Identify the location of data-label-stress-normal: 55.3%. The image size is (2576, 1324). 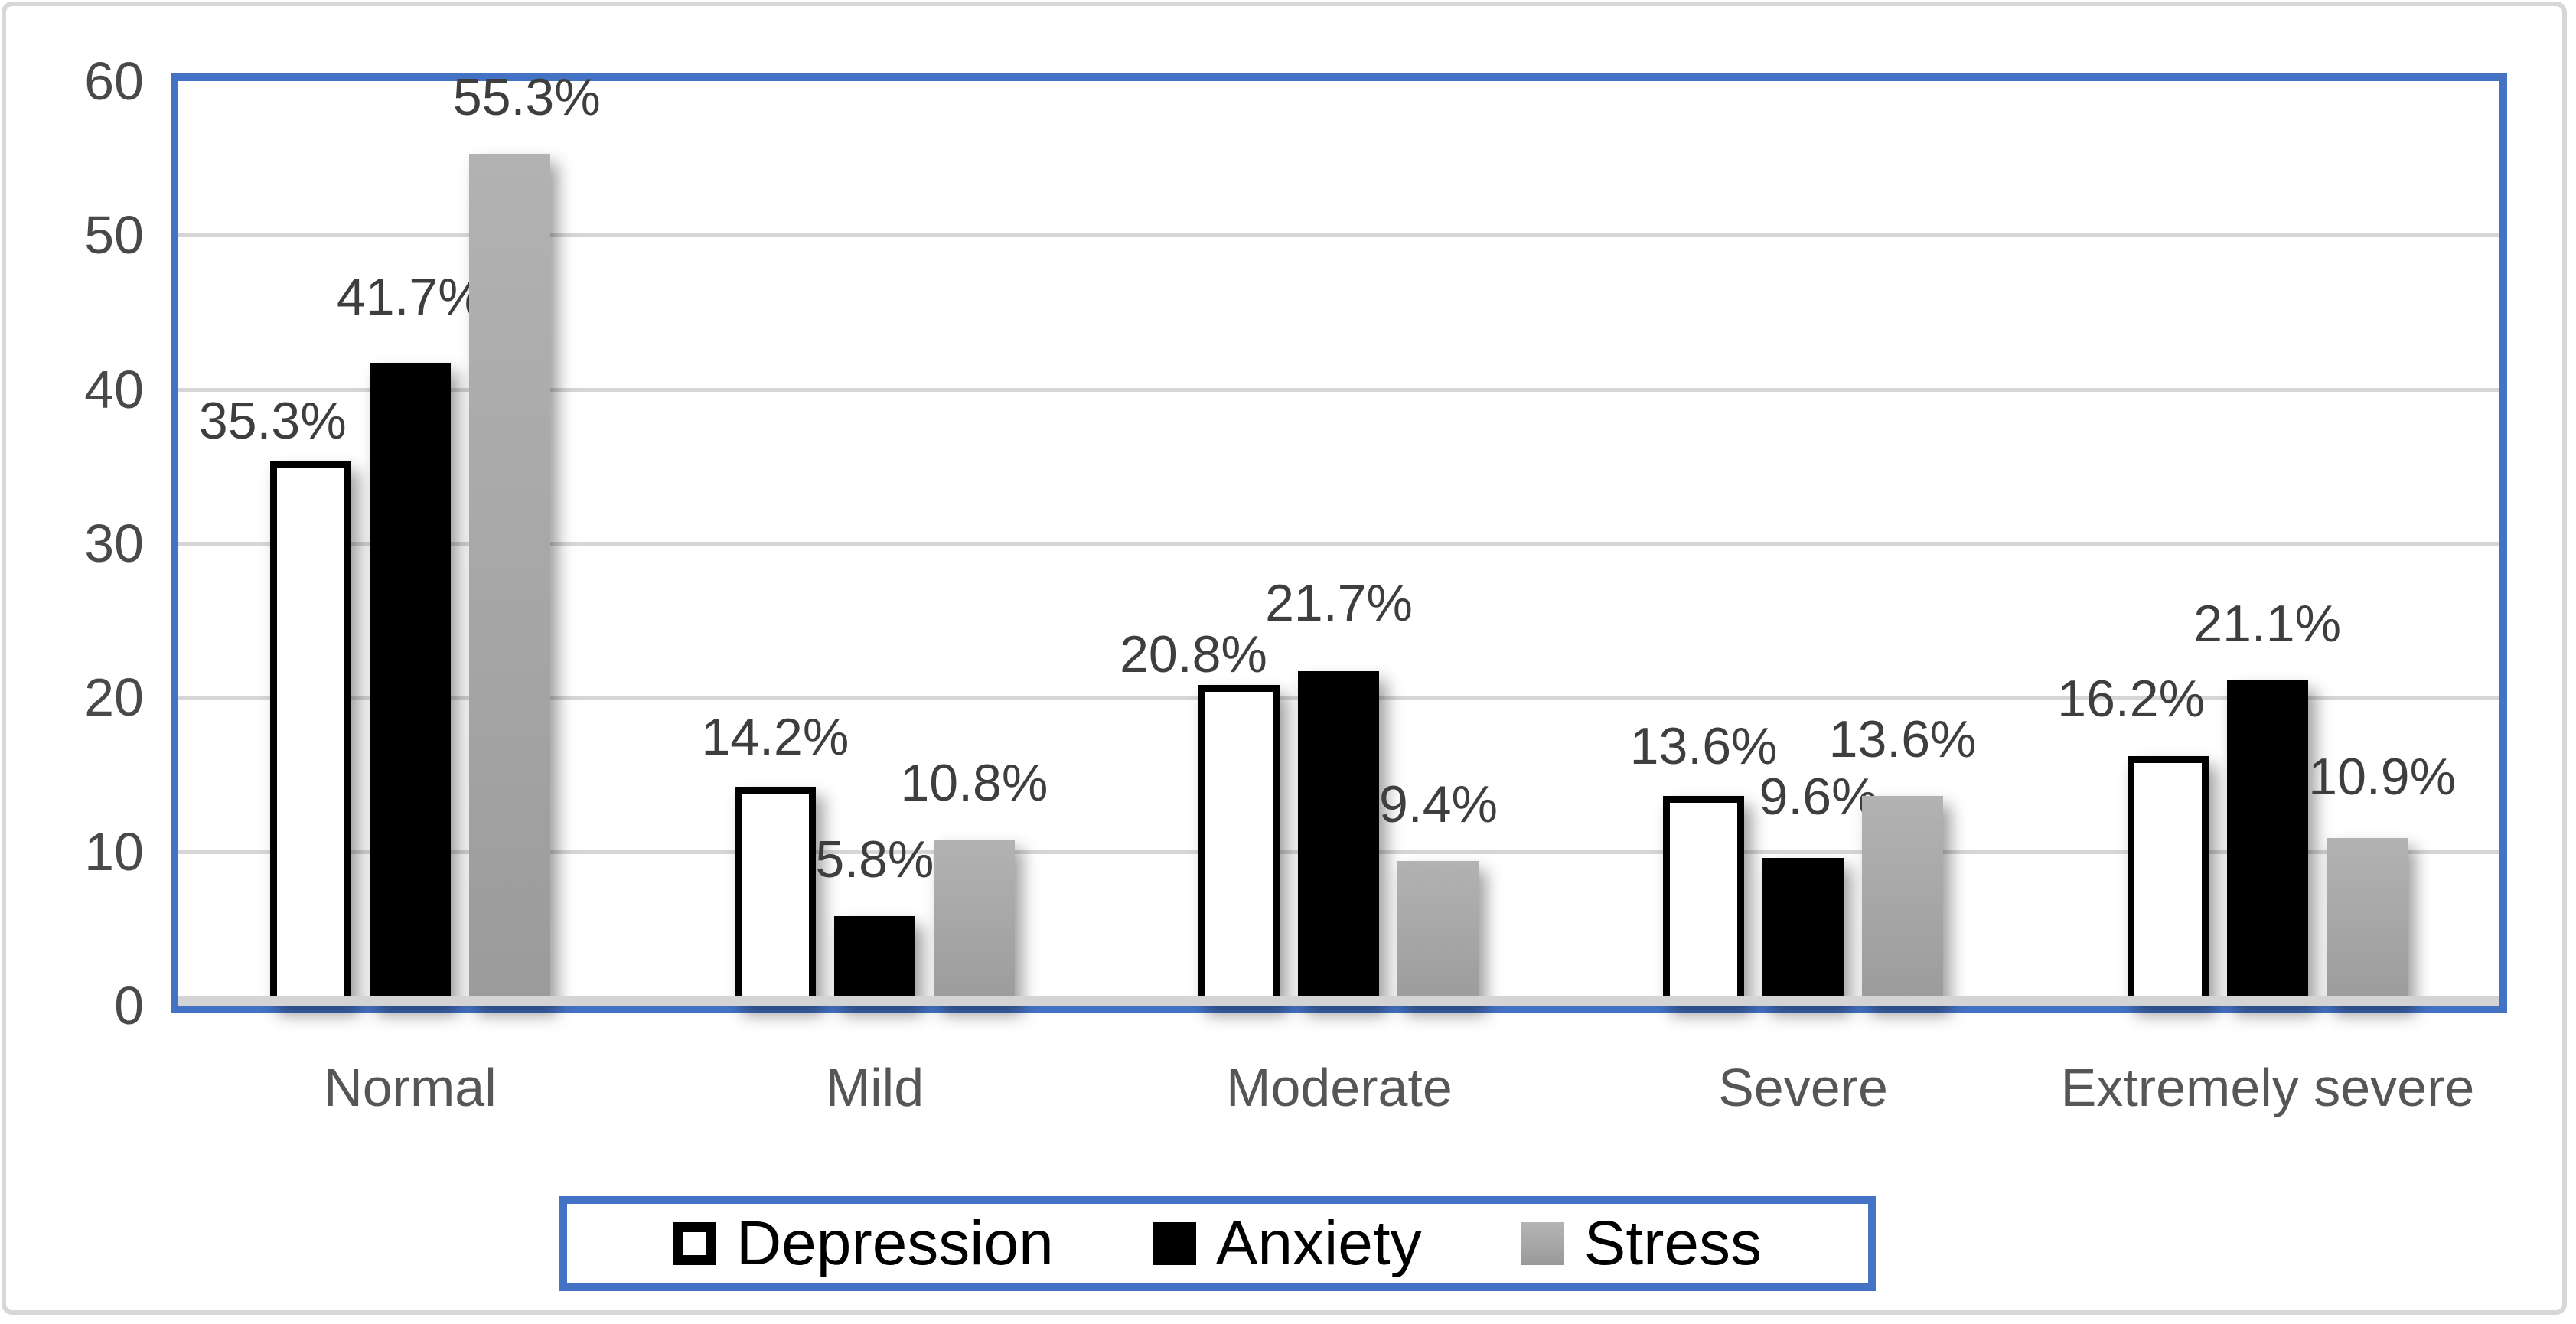
(527, 97).